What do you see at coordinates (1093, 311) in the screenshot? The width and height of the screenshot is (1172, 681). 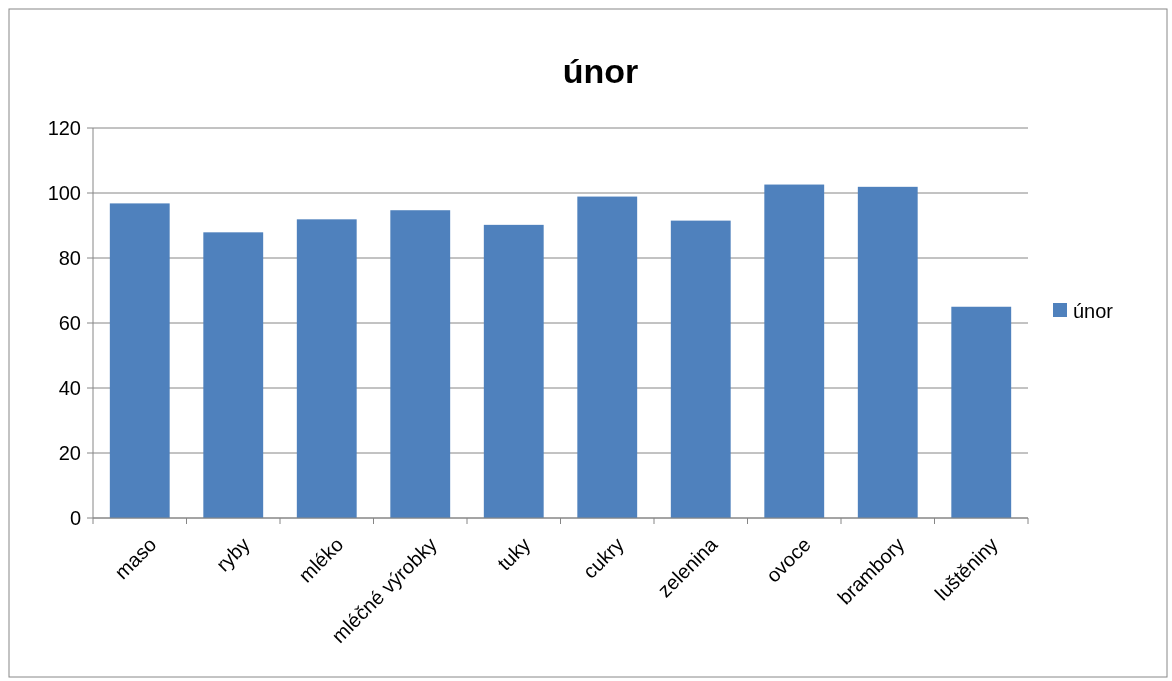 I see `legend-label: únor` at bounding box center [1093, 311].